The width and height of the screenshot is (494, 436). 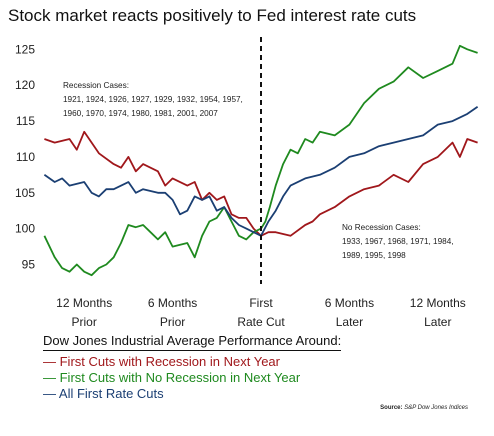 I want to click on y-axis: 95 100 105 110 115 120 125, so click(x=25, y=156).